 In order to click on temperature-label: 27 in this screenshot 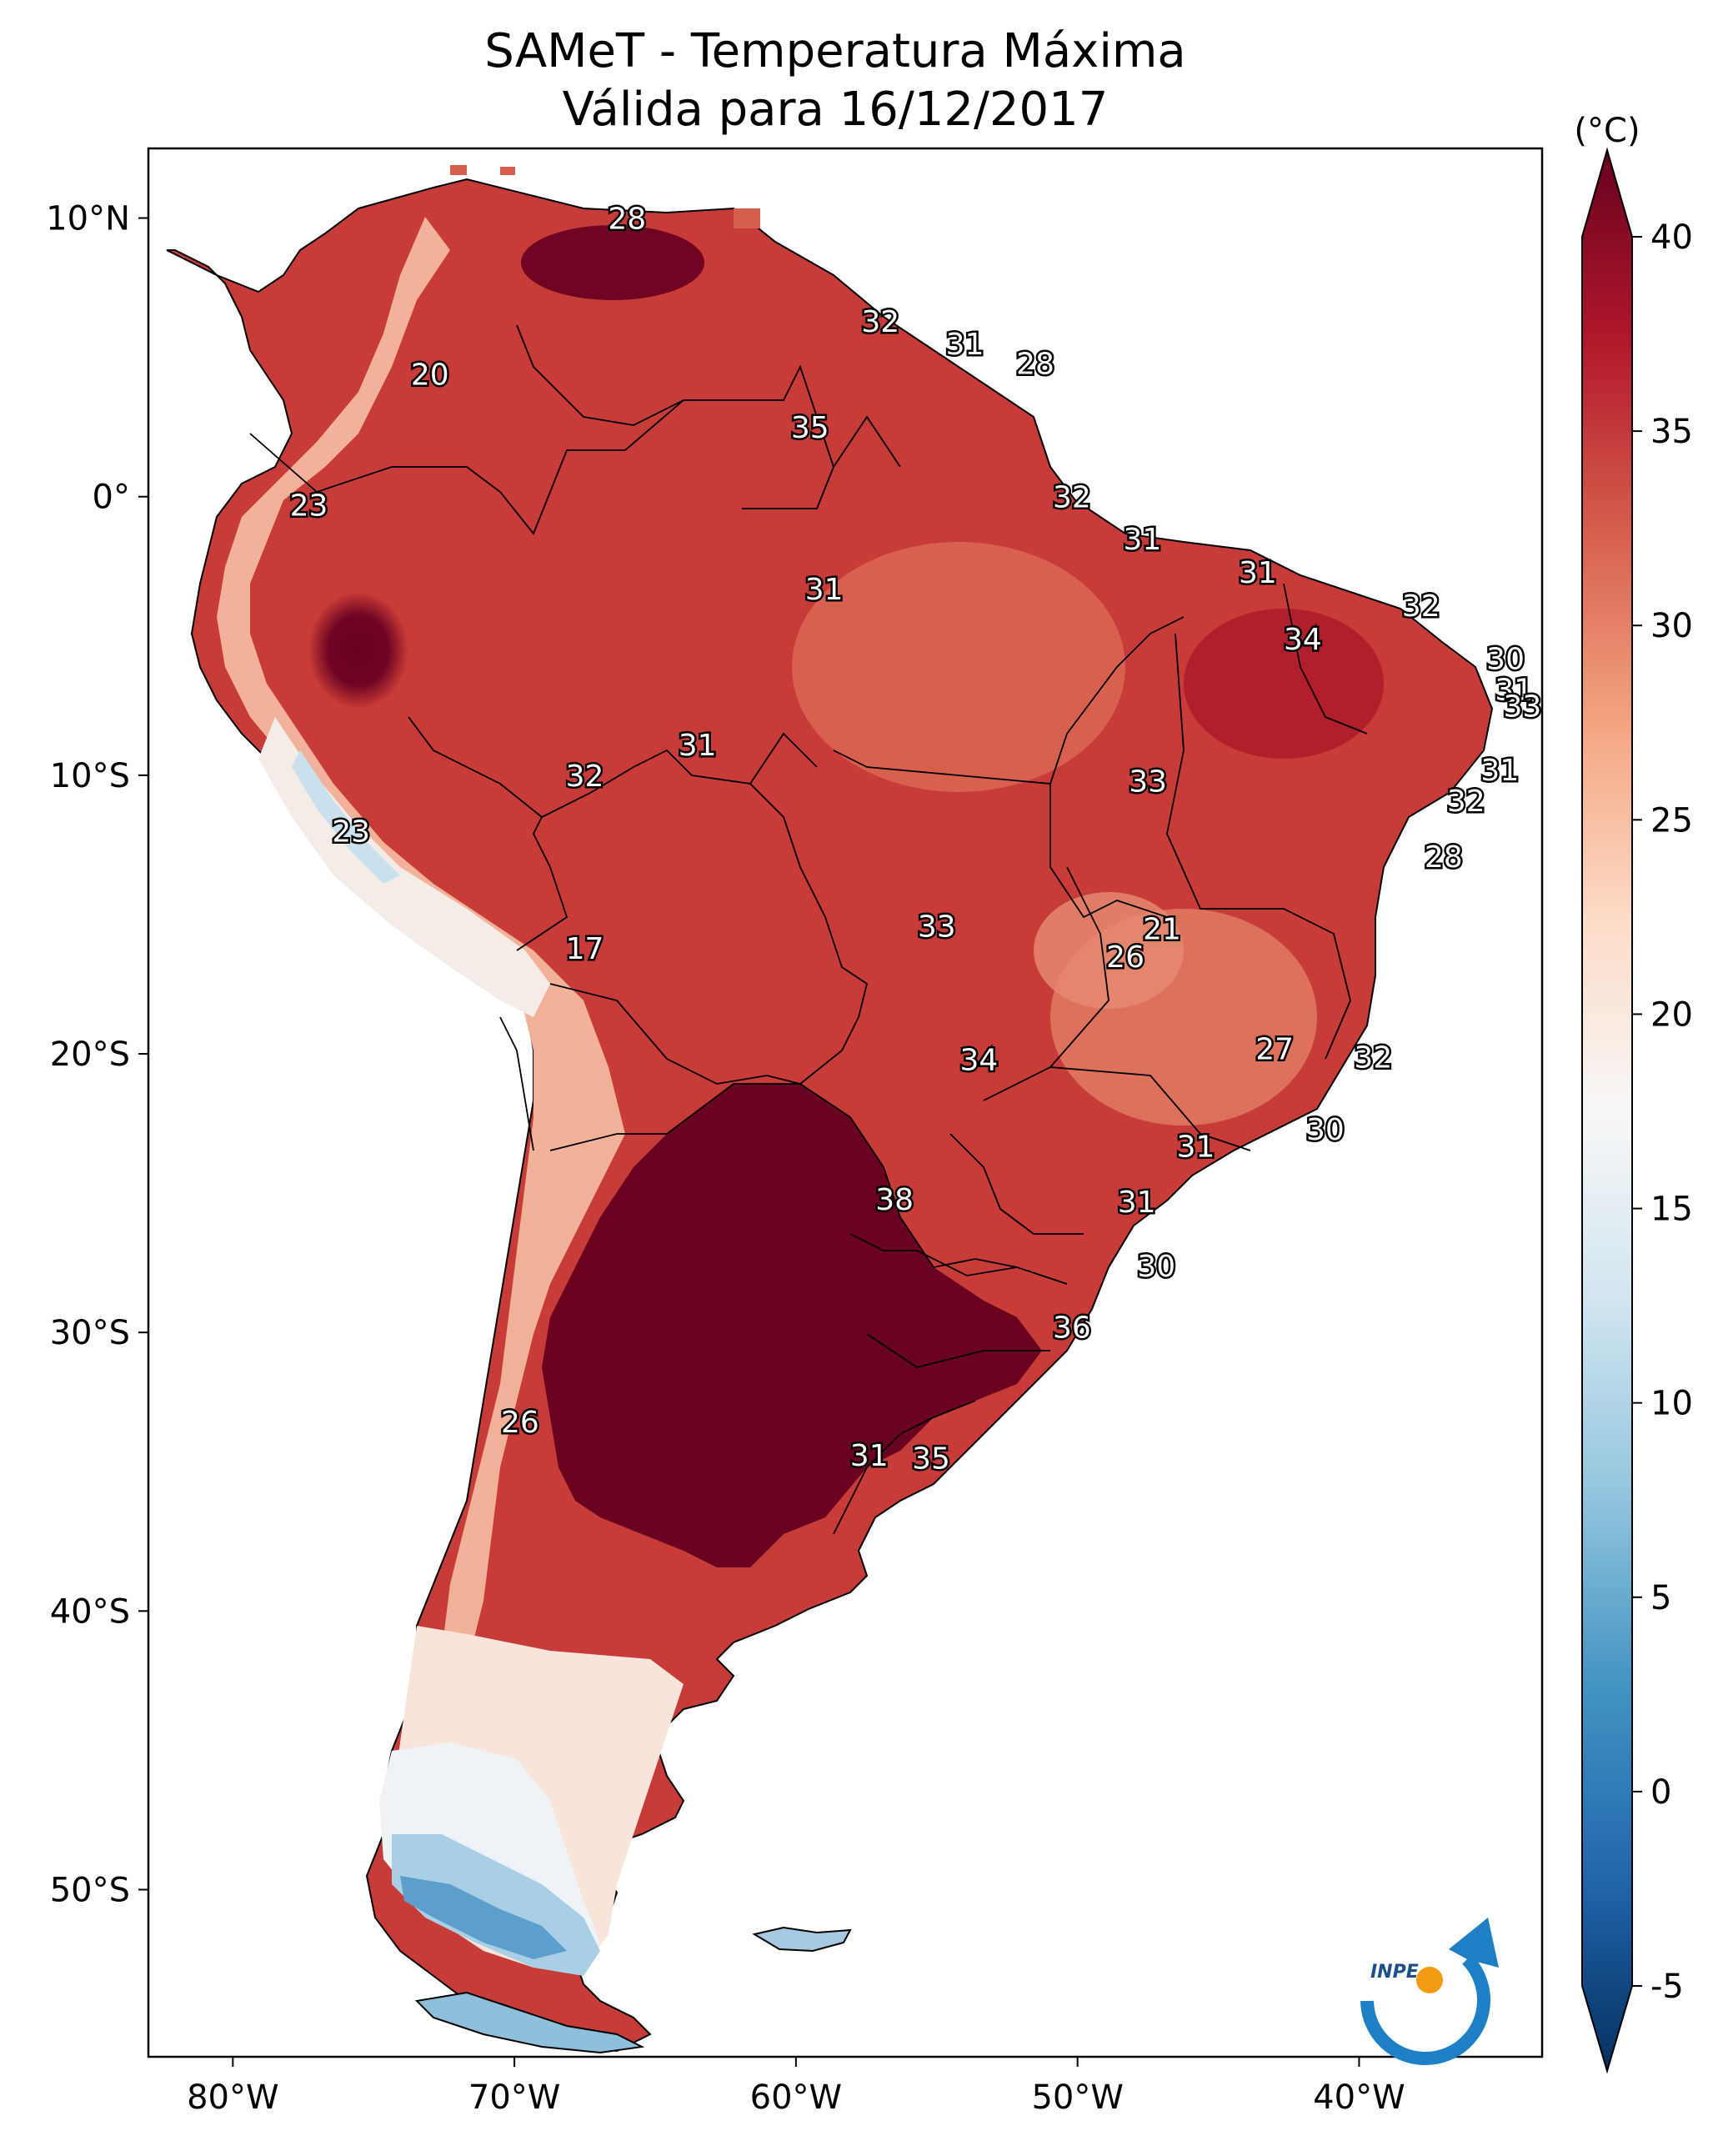, I will do `click(1274, 1049)`.